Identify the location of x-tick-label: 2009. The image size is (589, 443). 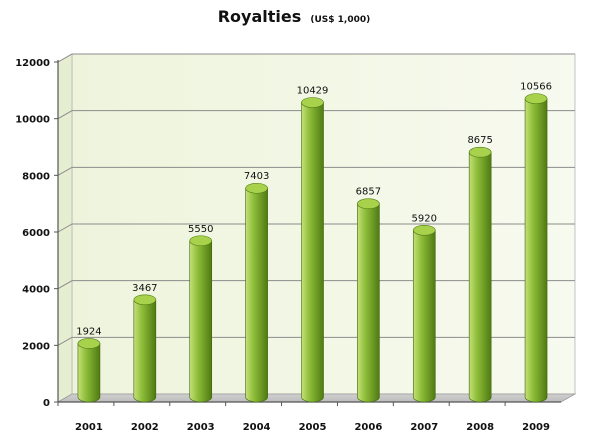
(536, 427).